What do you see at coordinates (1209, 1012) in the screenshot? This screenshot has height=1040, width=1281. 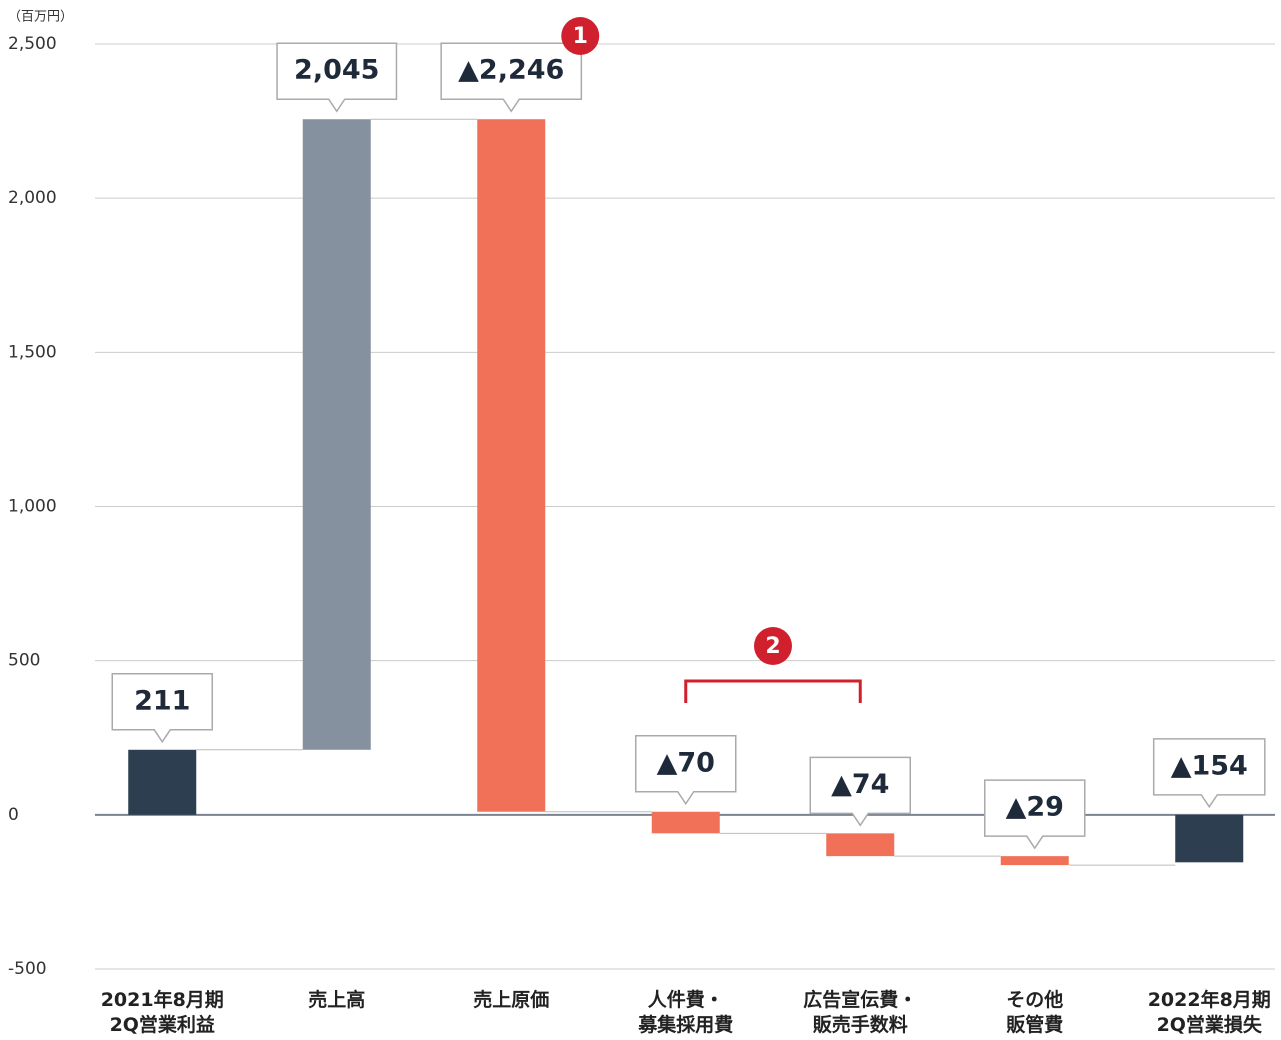 I see `x-tick-label: 2022年8月期 2Q営業損失` at bounding box center [1209, 1012].